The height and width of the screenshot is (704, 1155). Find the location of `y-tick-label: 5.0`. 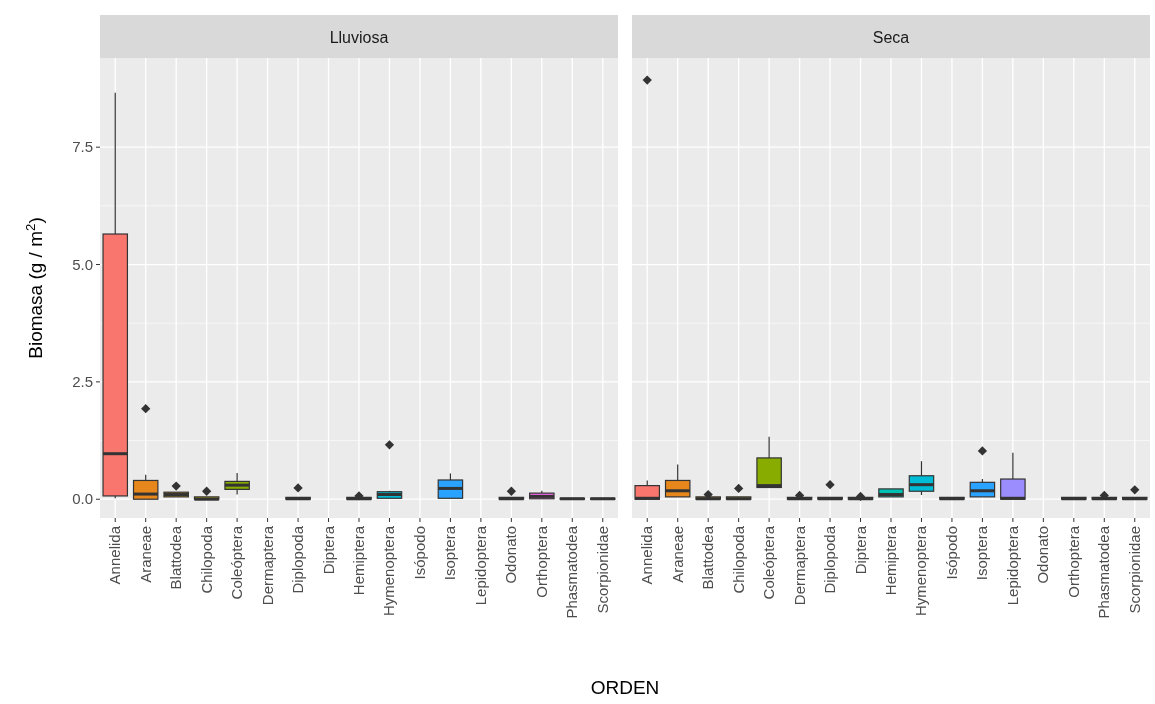

y-tick-label: 5.0 is located at coordinates (82, 264).